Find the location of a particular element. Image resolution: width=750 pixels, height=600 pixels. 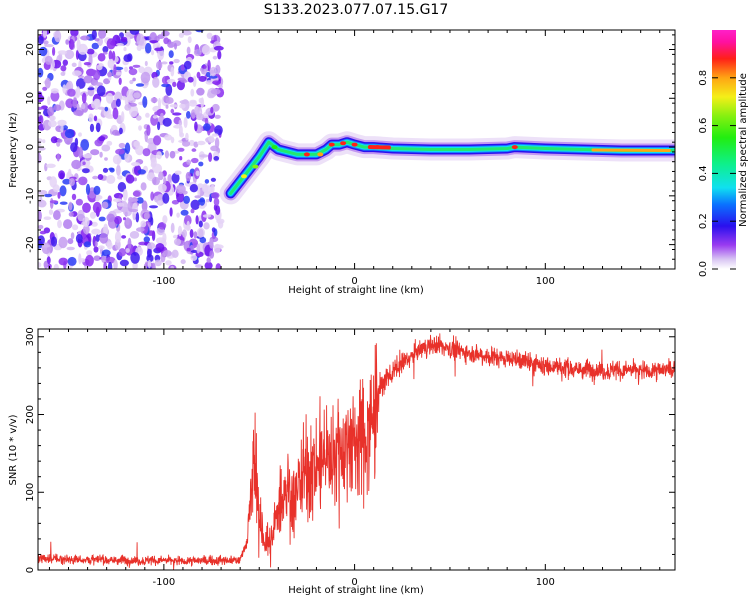

colorbar-tick-label: 0.0 is located at coordinates (703, 269).